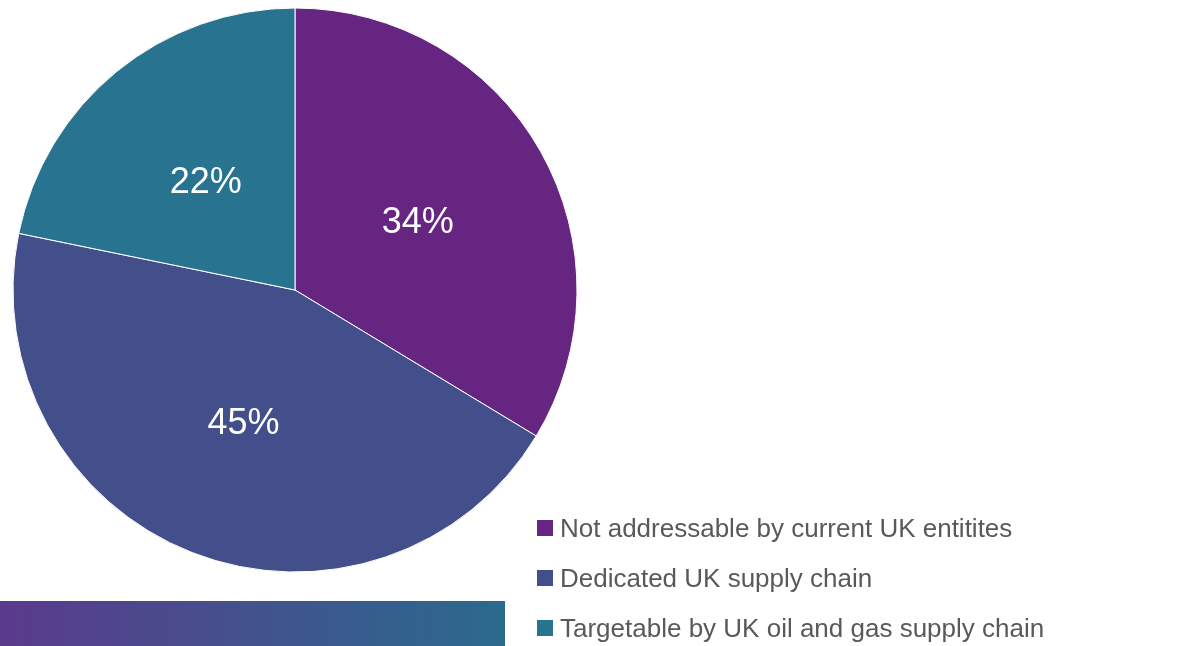 The width and height of the screenshot is (1177, 646). Describe the element at coordinates (716, 578) in the screenshot. I see `legend-label: Dedicated UK supply chain` at that location.